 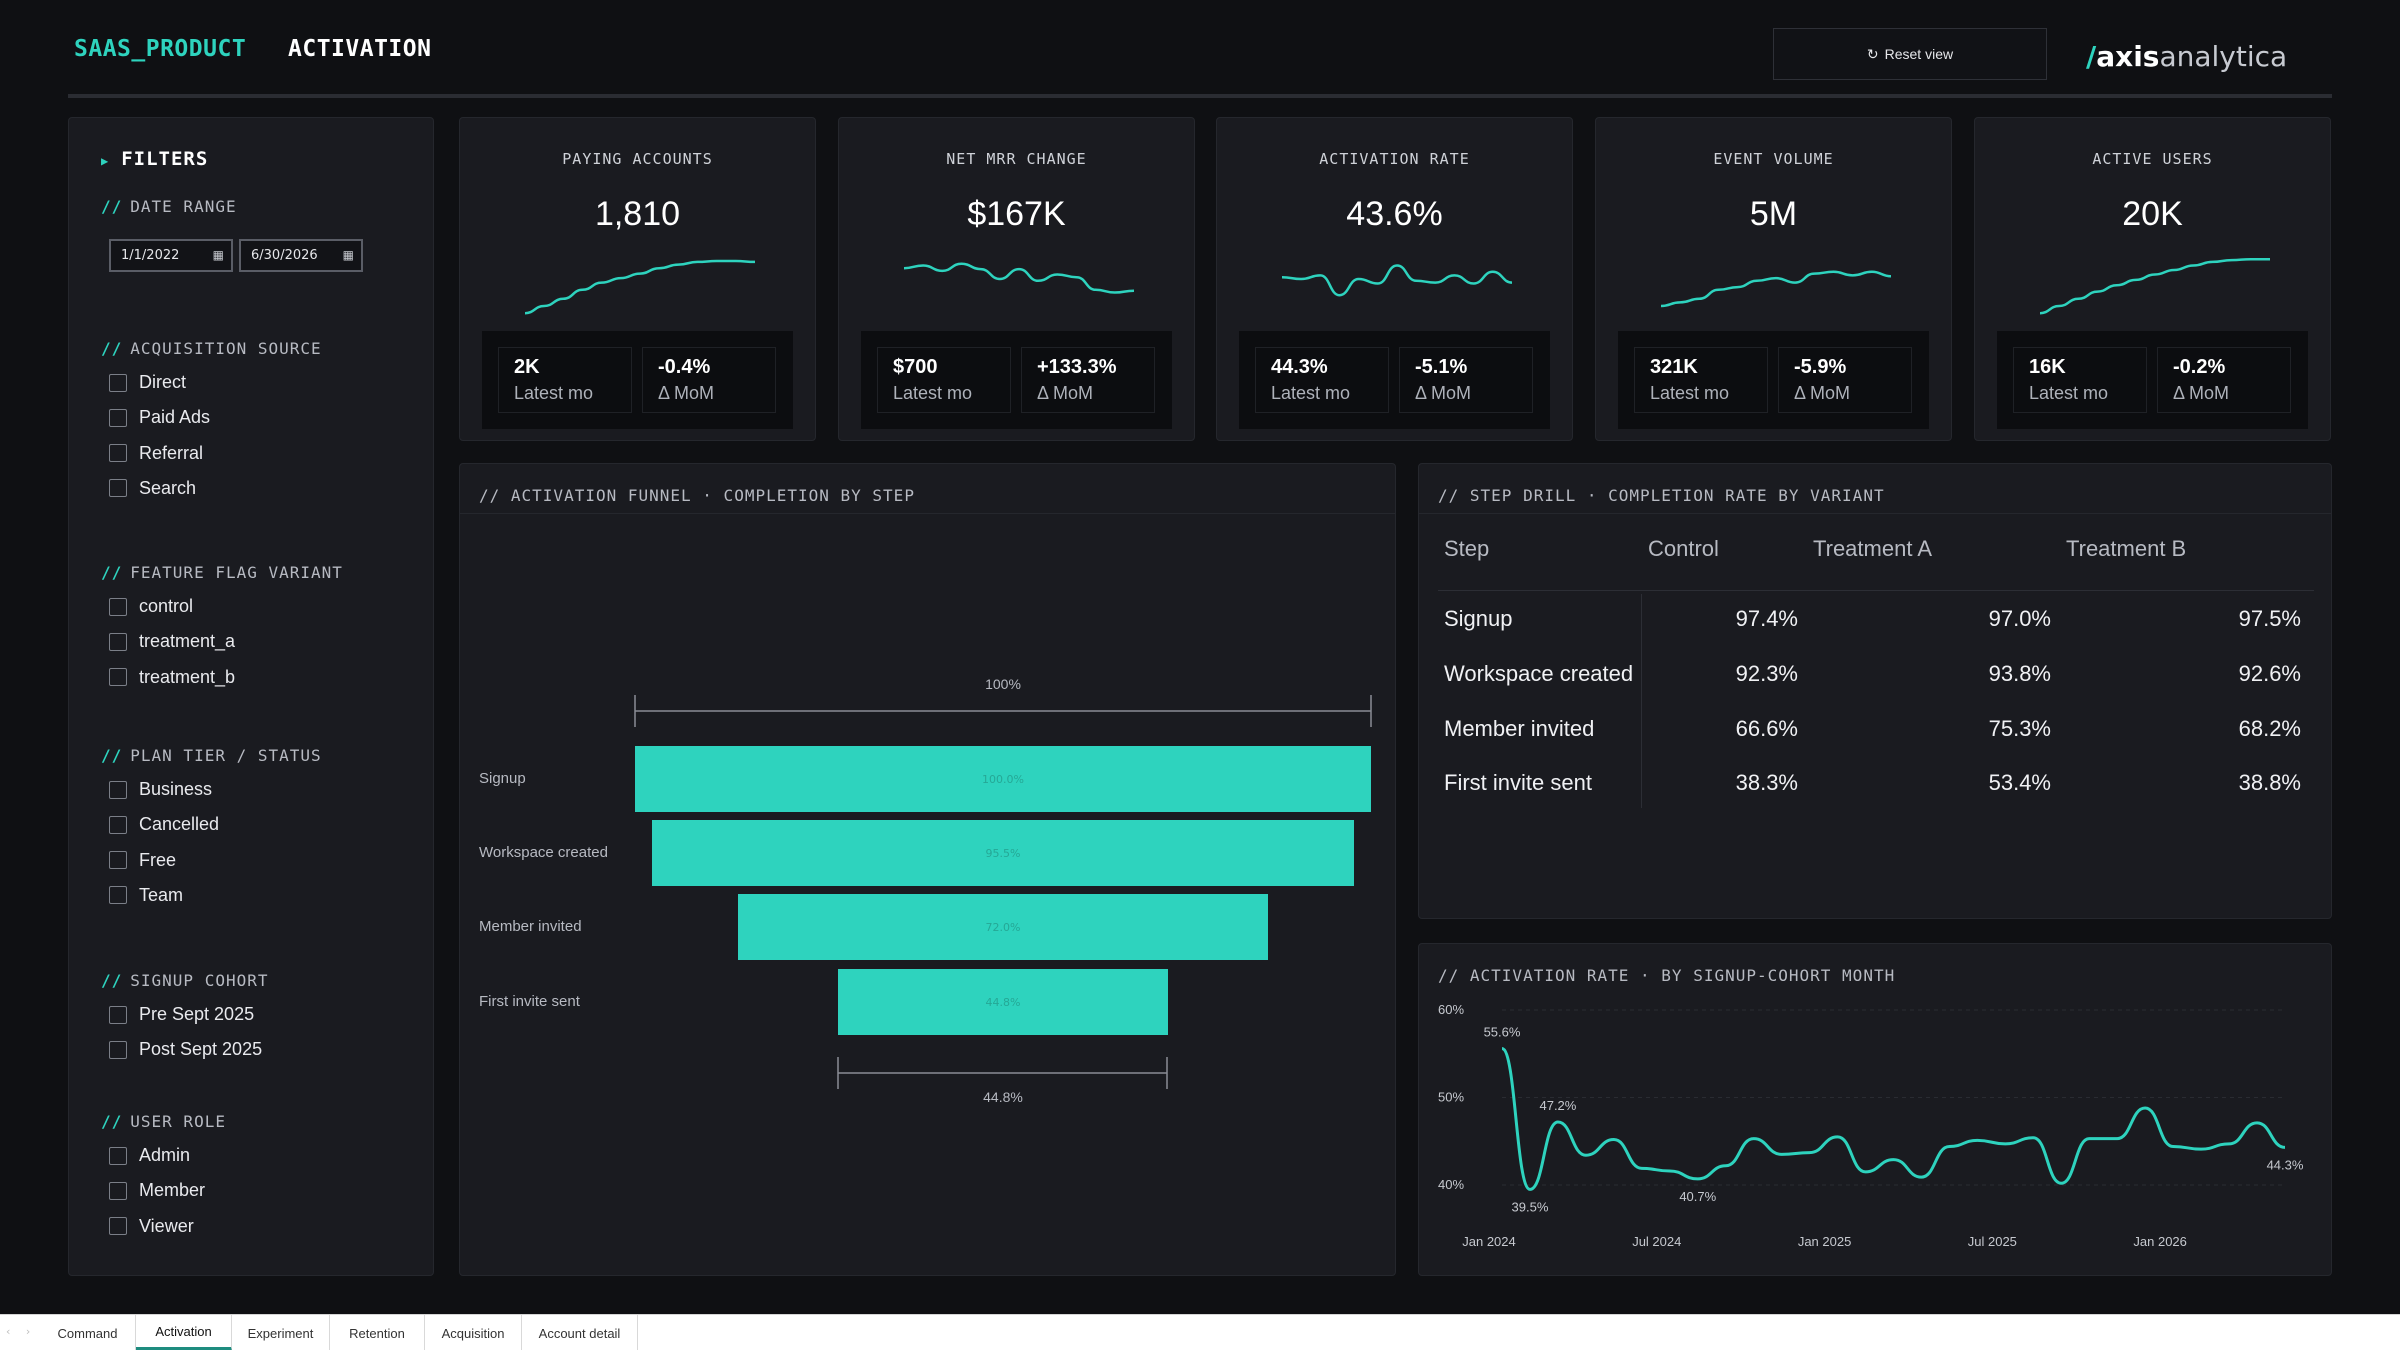 What do you see at coordinates (637, 159) in the screenshot?
I see `kpi-label: PAYING ACCOUNTS` at bounding box center [637, 159].